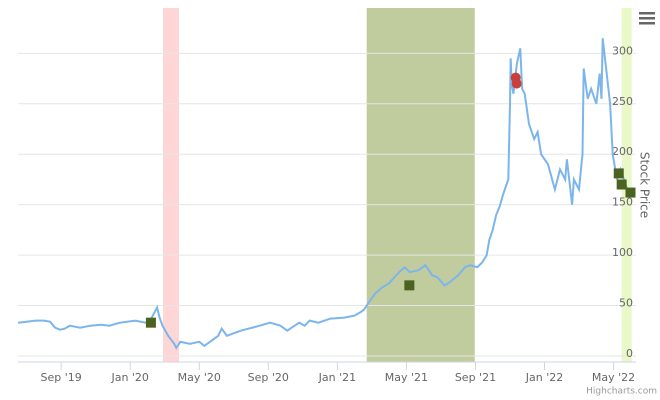  What do you see at coordinates (516, 83) in the screenshot?
I see `sell-marker` at bounding box center [516, 83].